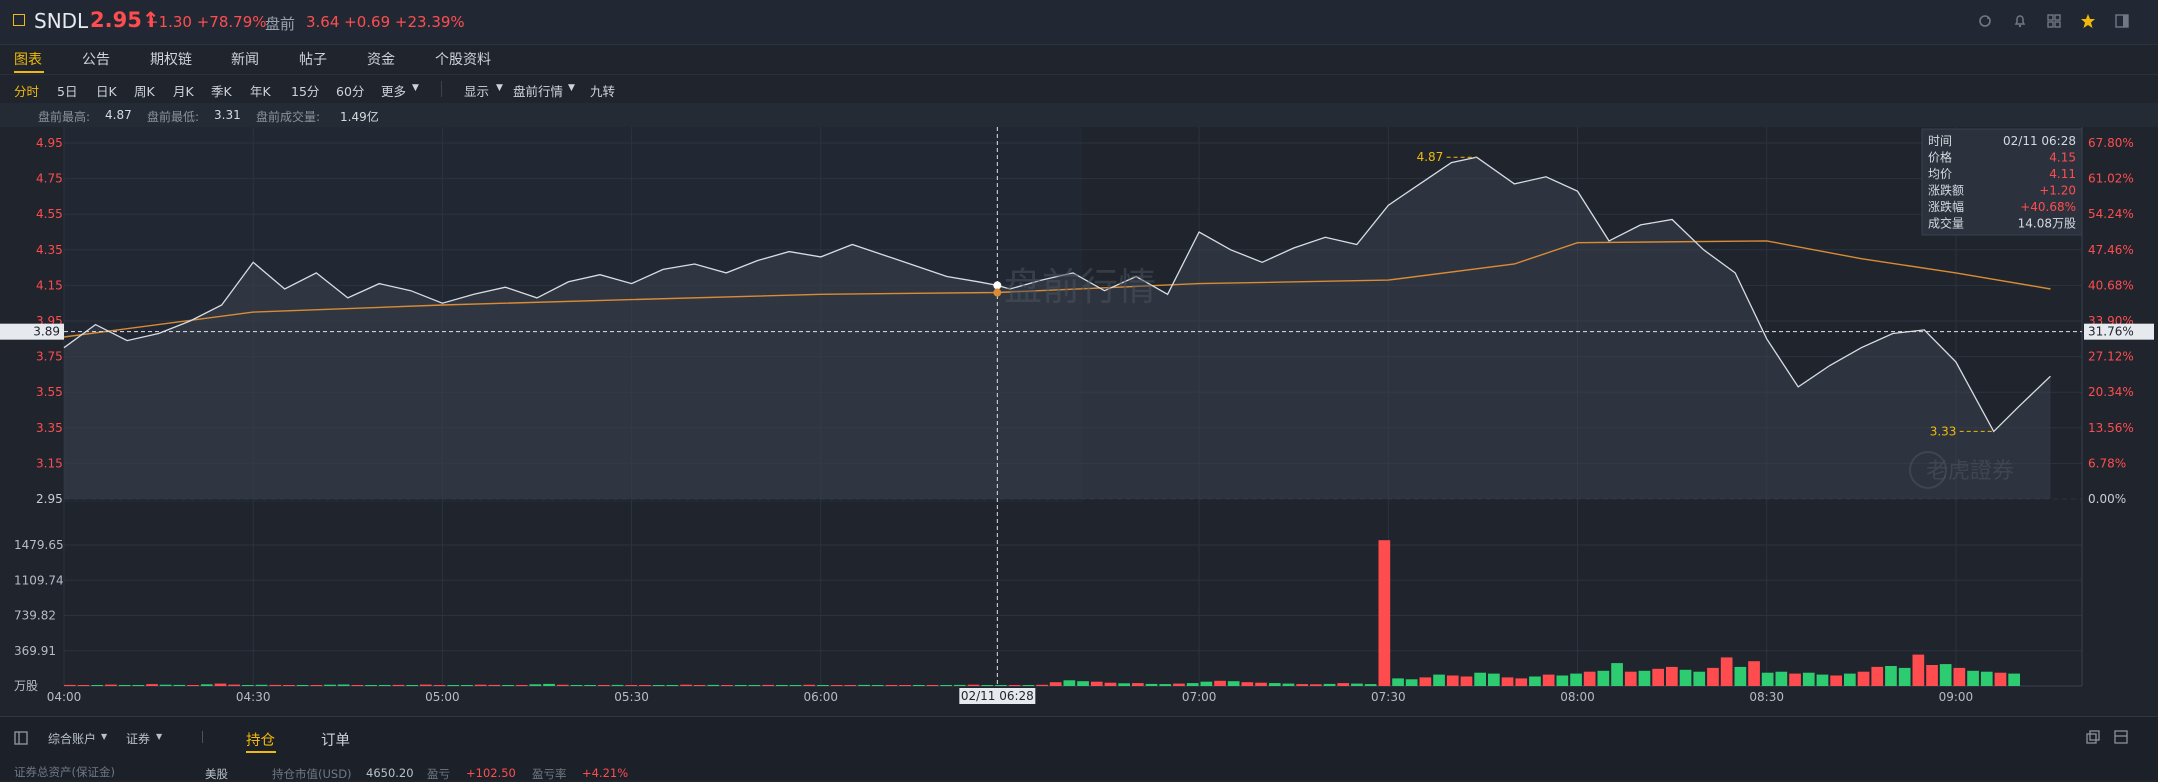 This screenshot has height=782, width=2158. What do you see at coordinates (1079, 115) in the screenshot?
I see `premarket-stats: 盘前最高: 4.87 盘前最低: 3.31 盘前成交量: 1.49亿` at bounding box center [1079, 115].